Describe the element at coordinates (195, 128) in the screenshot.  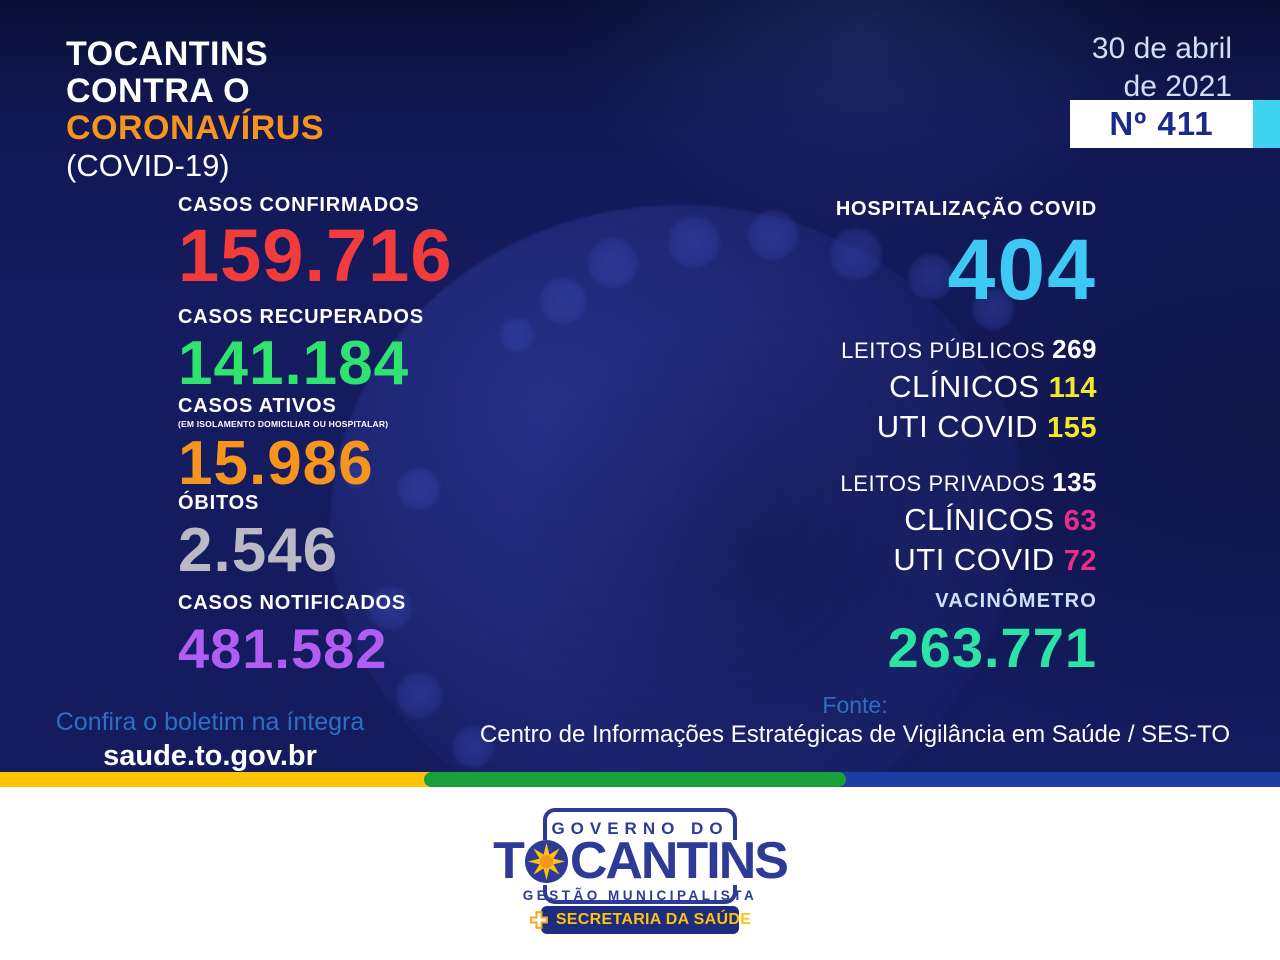
I see `title-coronavirus: CORONAVÍRUS` at that location.